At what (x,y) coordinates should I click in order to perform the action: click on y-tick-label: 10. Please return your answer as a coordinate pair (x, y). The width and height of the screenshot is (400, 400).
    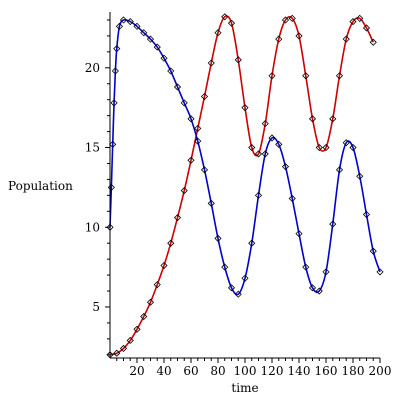
    Looking at the image, I should click on (92, 227).